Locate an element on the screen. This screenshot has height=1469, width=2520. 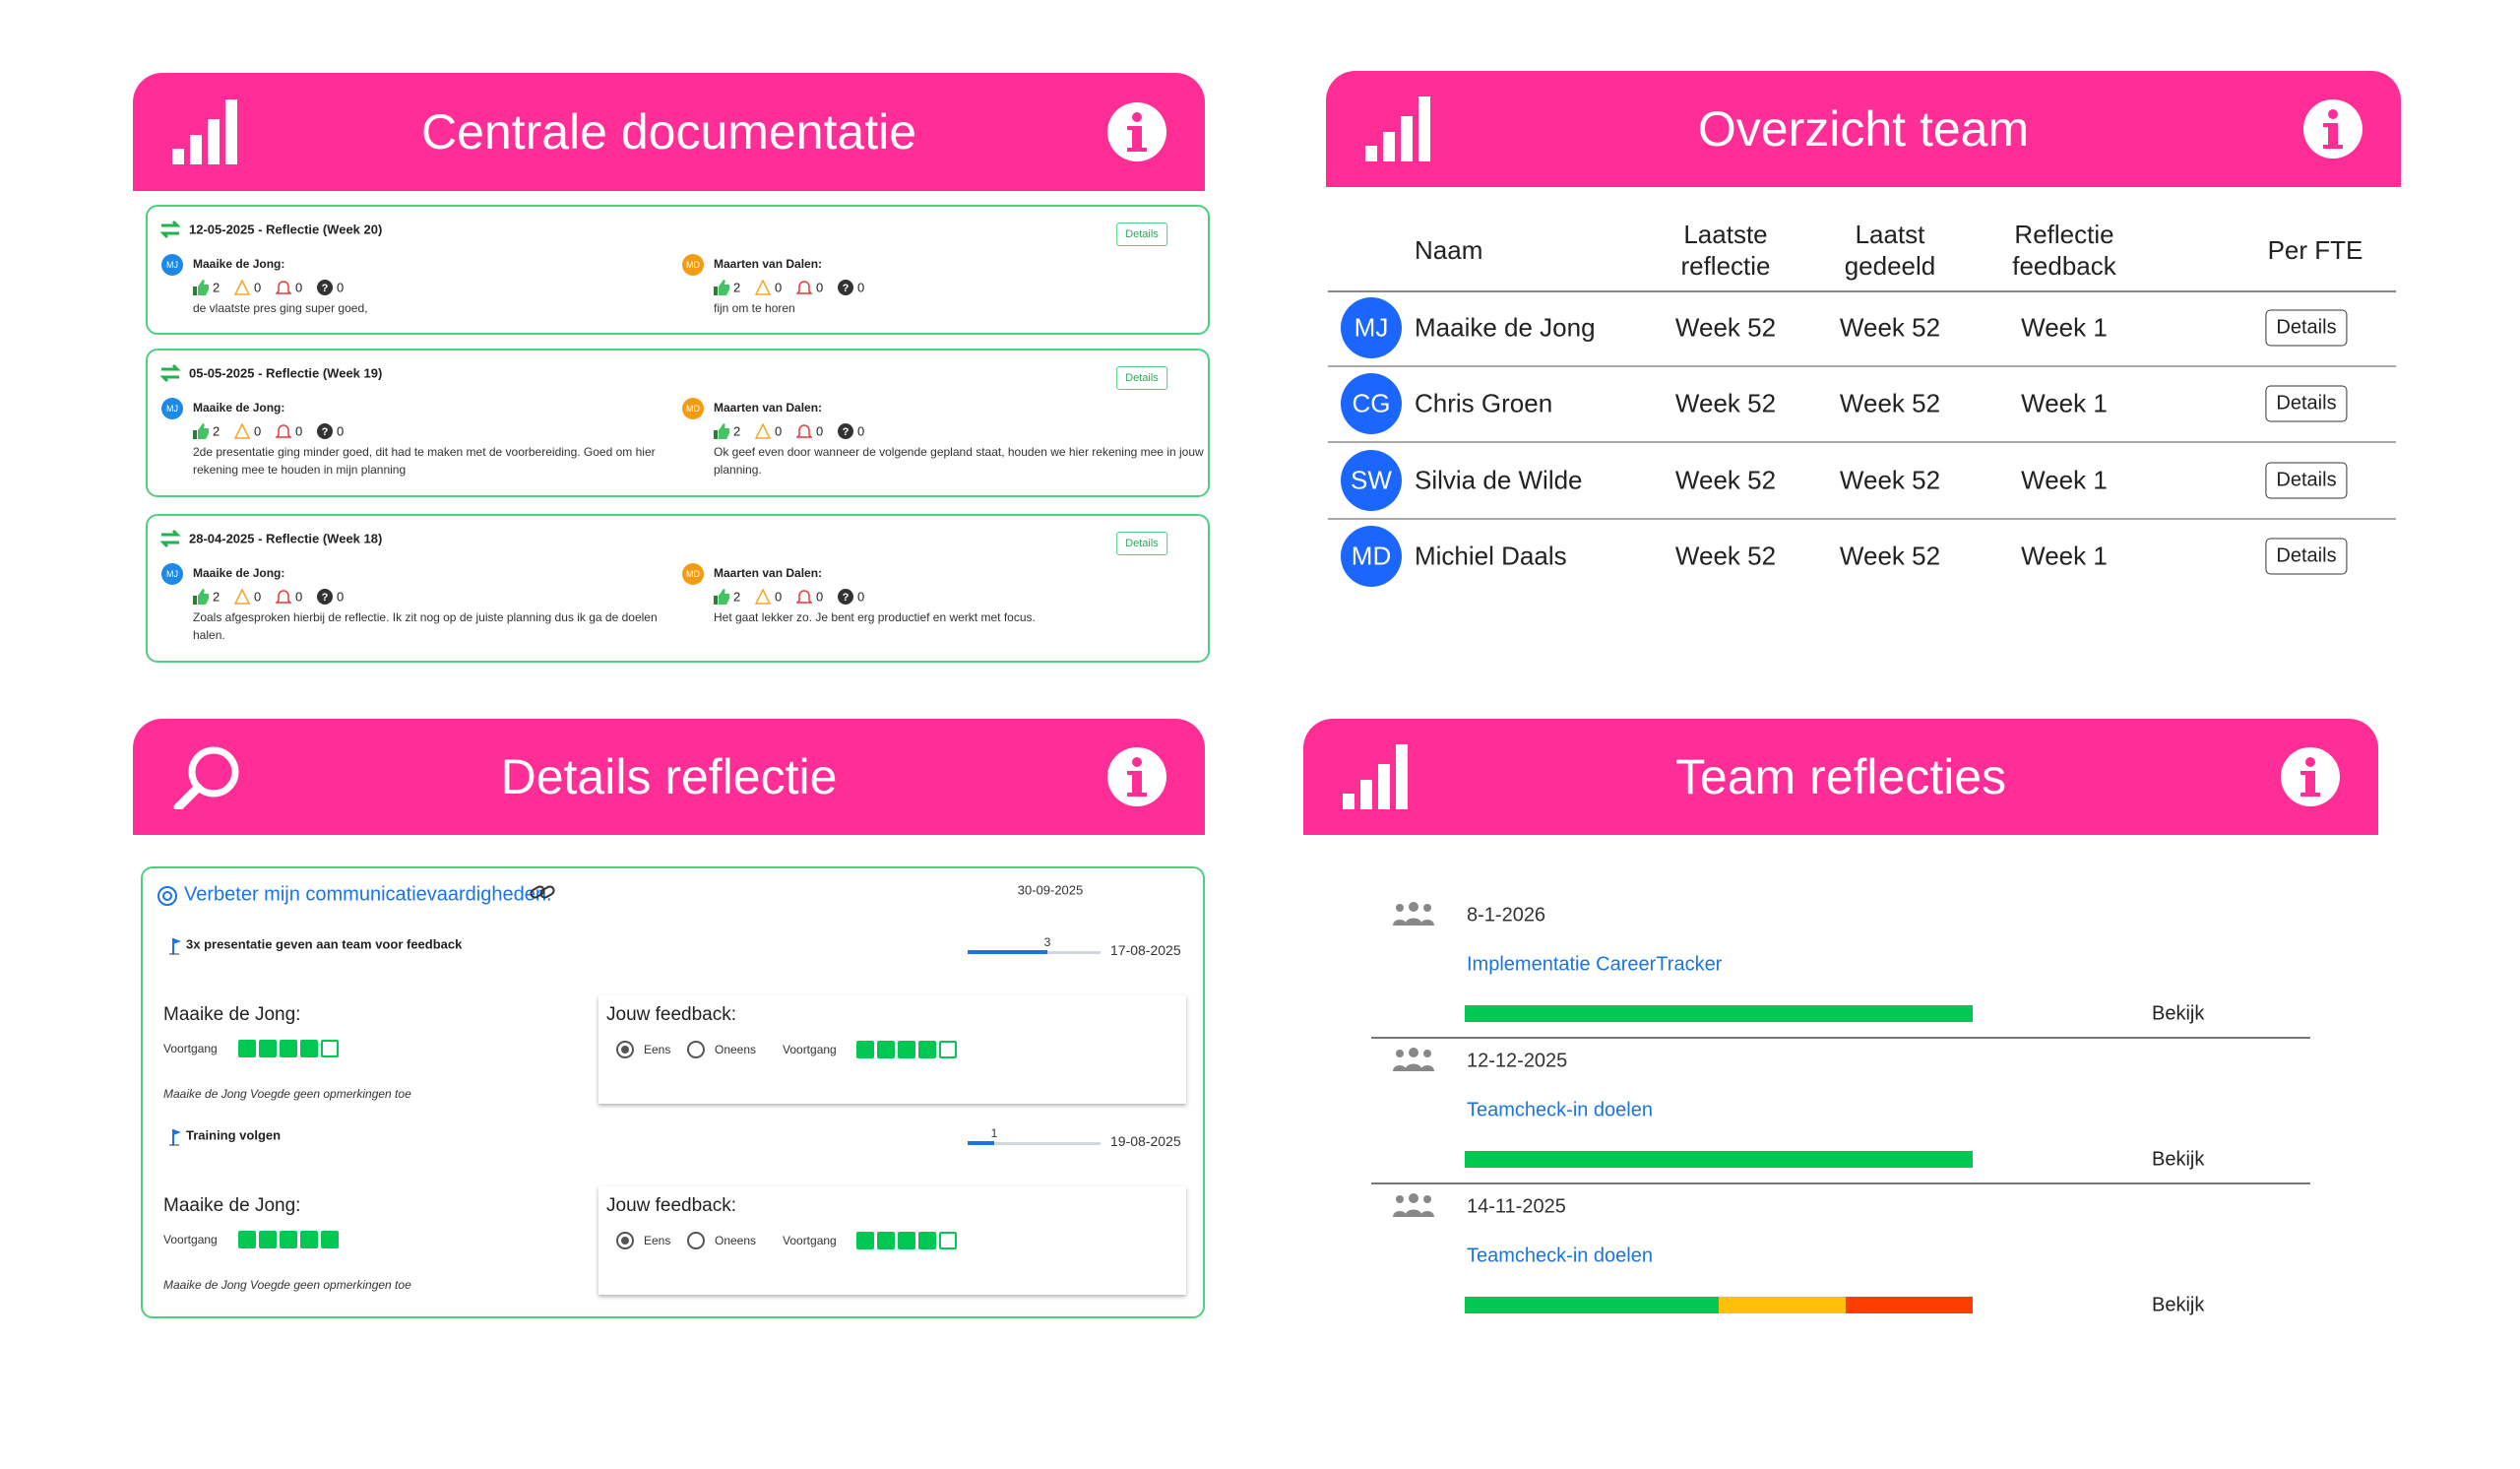
progress-segment is located at coordinates (1719, 1159).